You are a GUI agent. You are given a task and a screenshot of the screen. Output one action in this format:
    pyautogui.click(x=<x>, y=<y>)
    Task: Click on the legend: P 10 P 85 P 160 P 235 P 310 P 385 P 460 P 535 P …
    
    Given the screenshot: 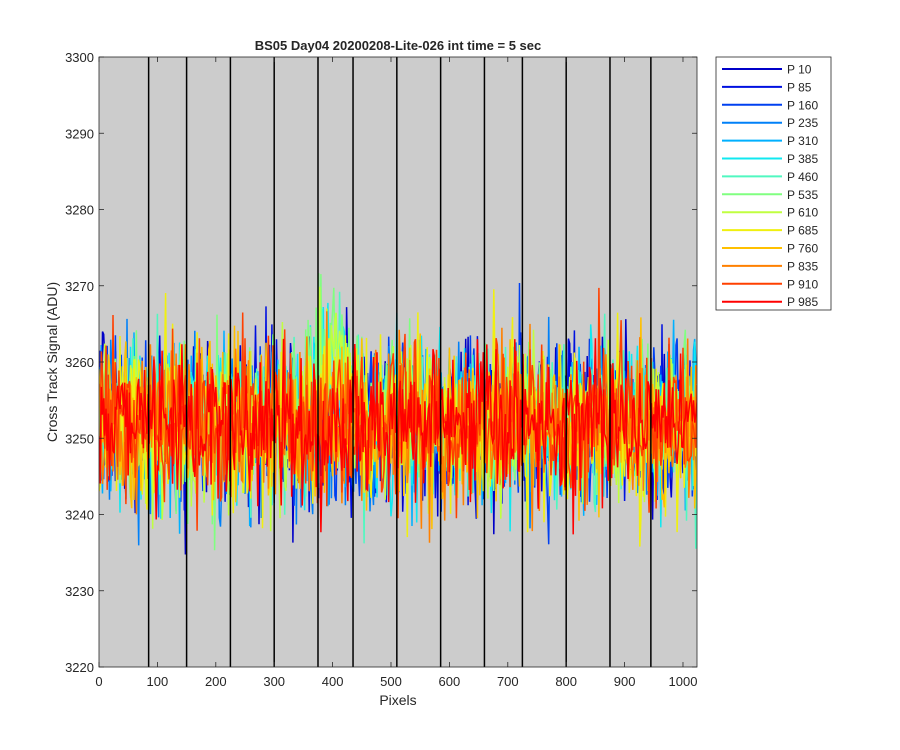 What is the action you would take?
    pyautogui.click(x=773, y=183)
    